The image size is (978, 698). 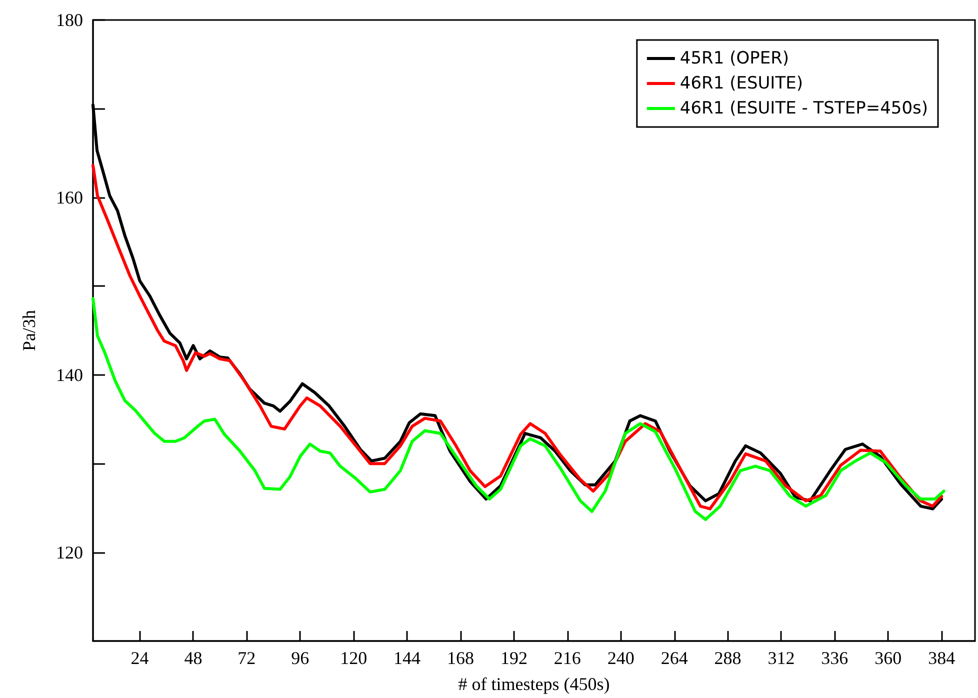 I want to click on x-tick-label: 120, so click(x=354, y=658).